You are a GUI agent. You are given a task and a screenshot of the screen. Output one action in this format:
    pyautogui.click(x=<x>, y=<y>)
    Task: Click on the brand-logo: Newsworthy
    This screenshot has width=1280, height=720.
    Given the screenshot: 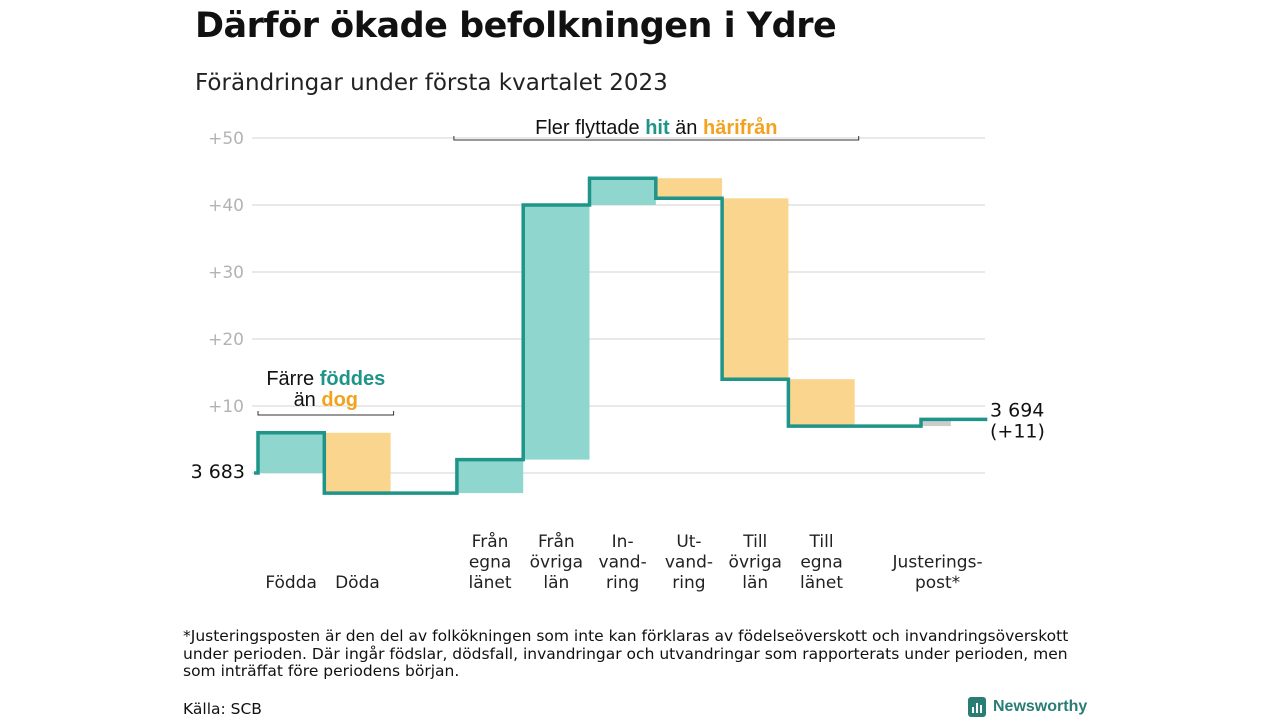 What is the action you would take?
    pyautogui.click(x=1027, y=707)
    